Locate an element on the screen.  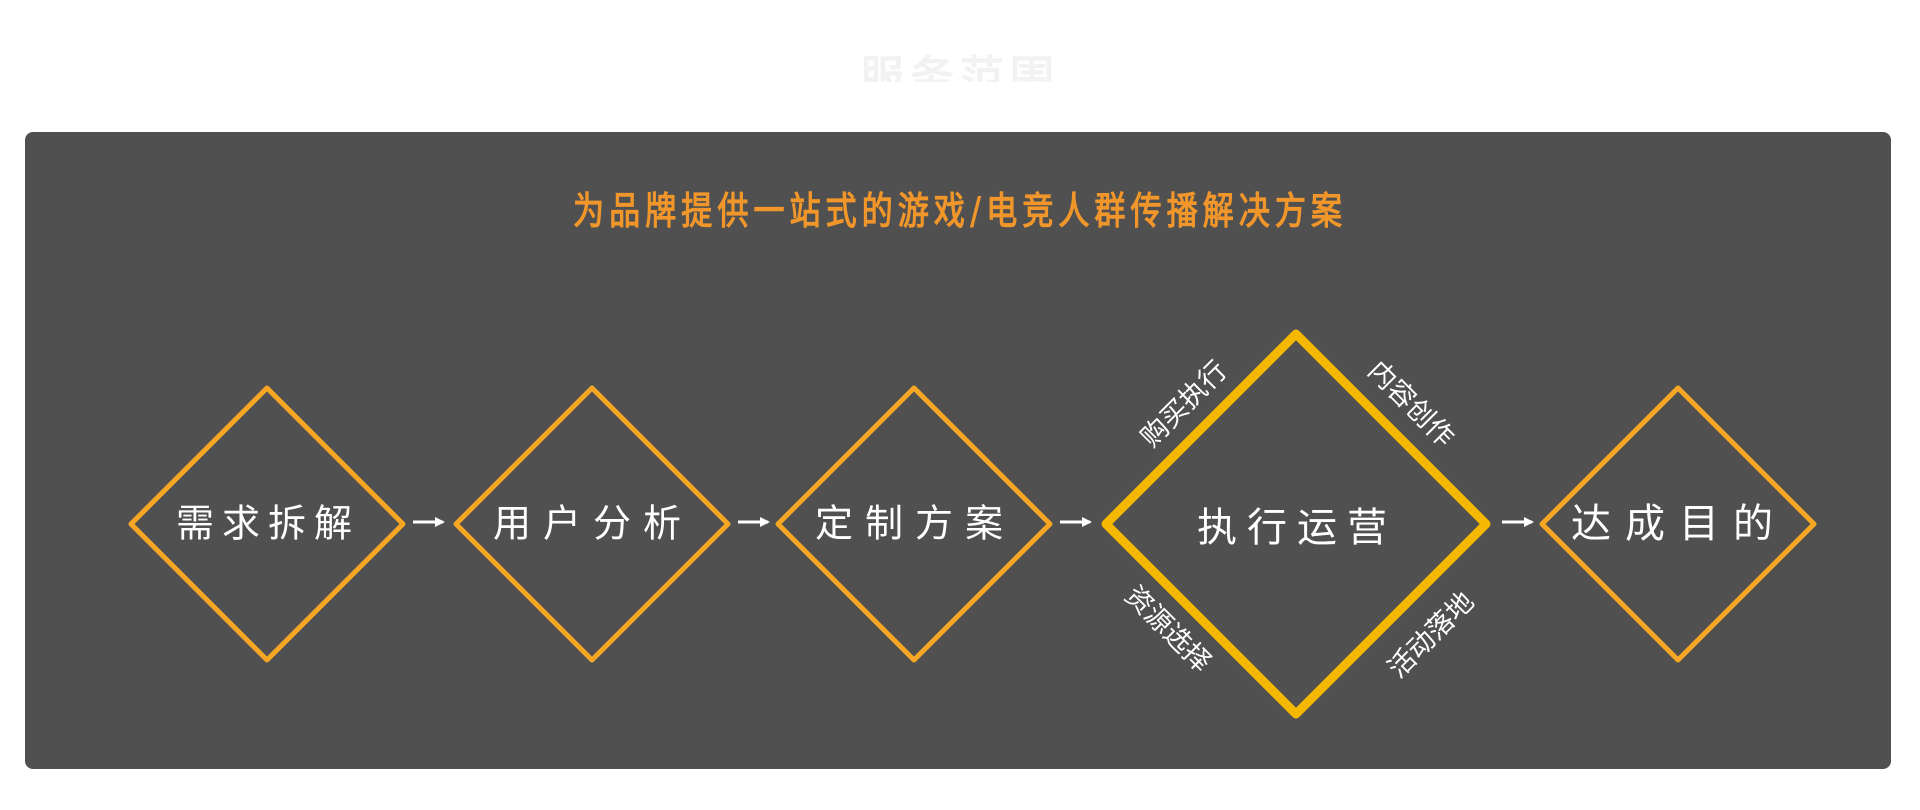
step-execution-operation: 执行运营 购买执行 内容创作 资源选择 活动落地 is located at coordinates (1296, 524).